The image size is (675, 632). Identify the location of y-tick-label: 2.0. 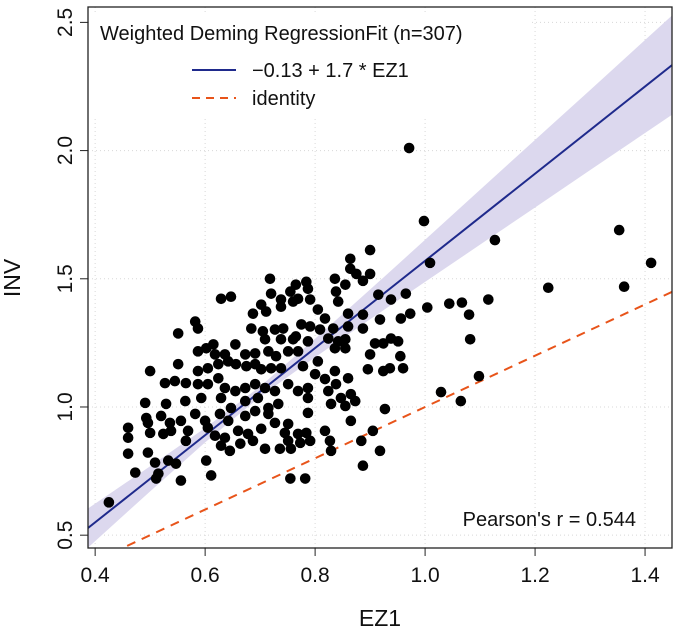
(65, 150).